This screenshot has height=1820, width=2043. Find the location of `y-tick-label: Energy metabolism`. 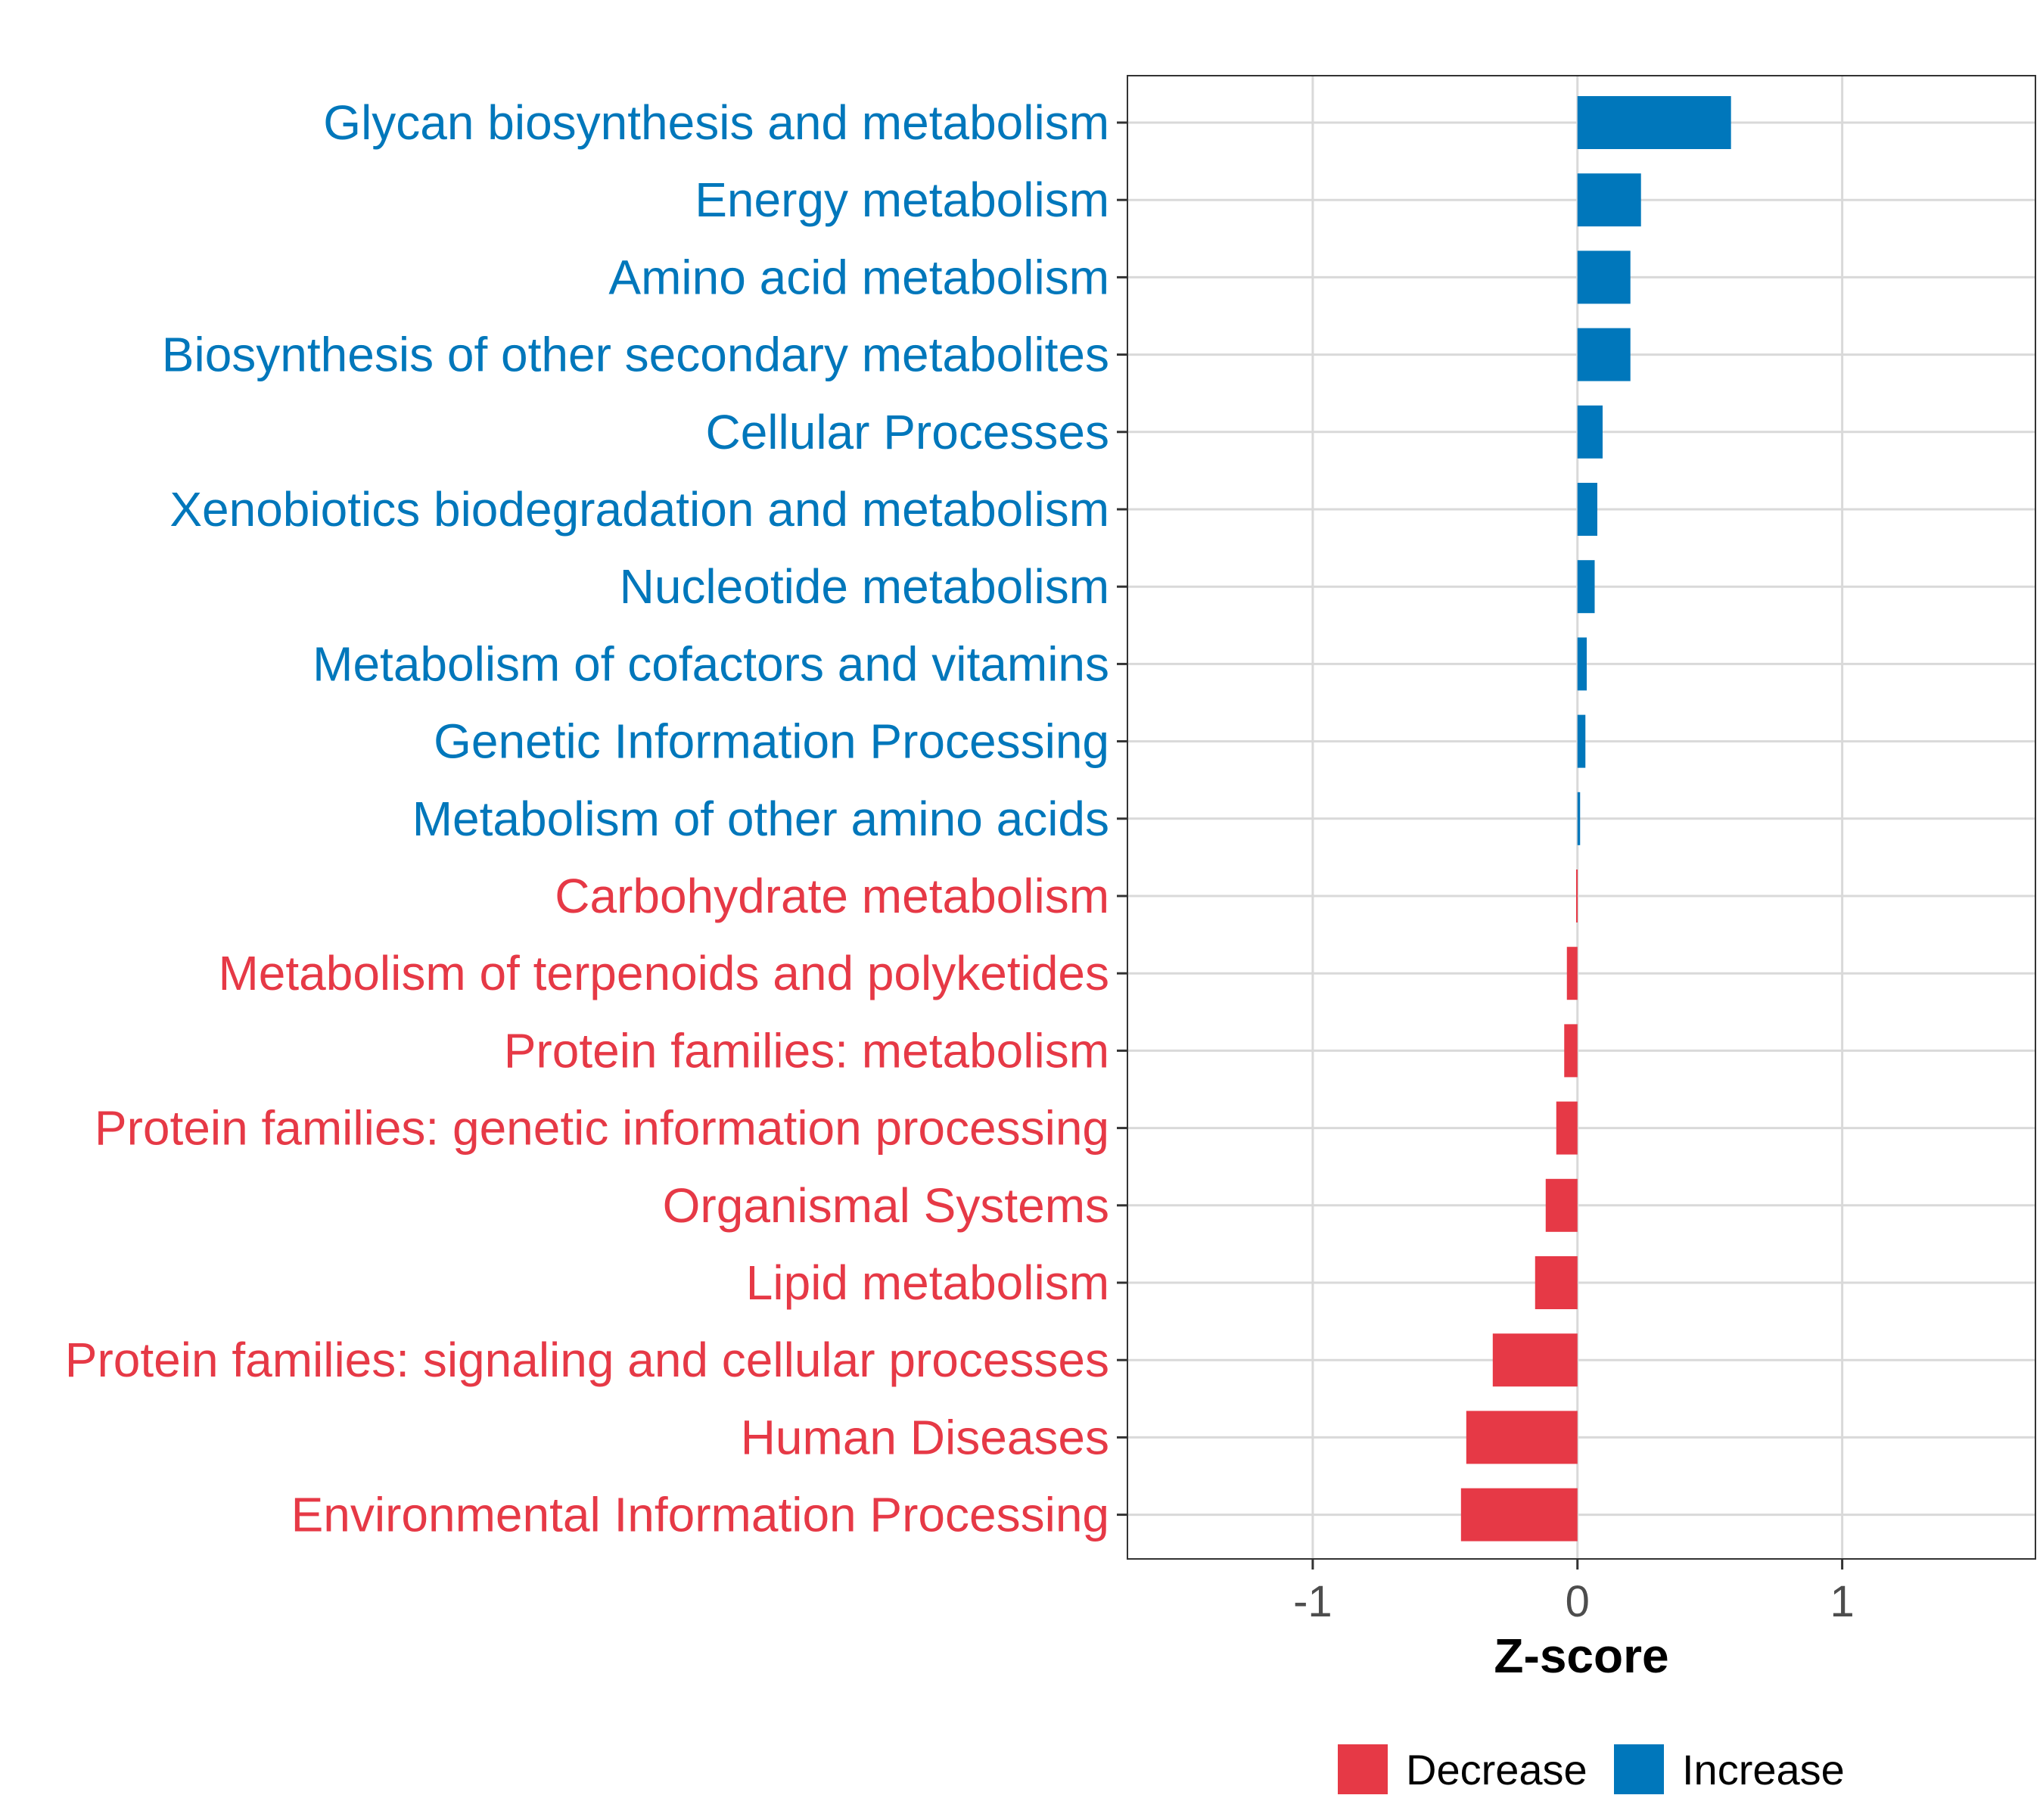

y-tick-label: Energy metabolism is located at coordinates (902, 200).